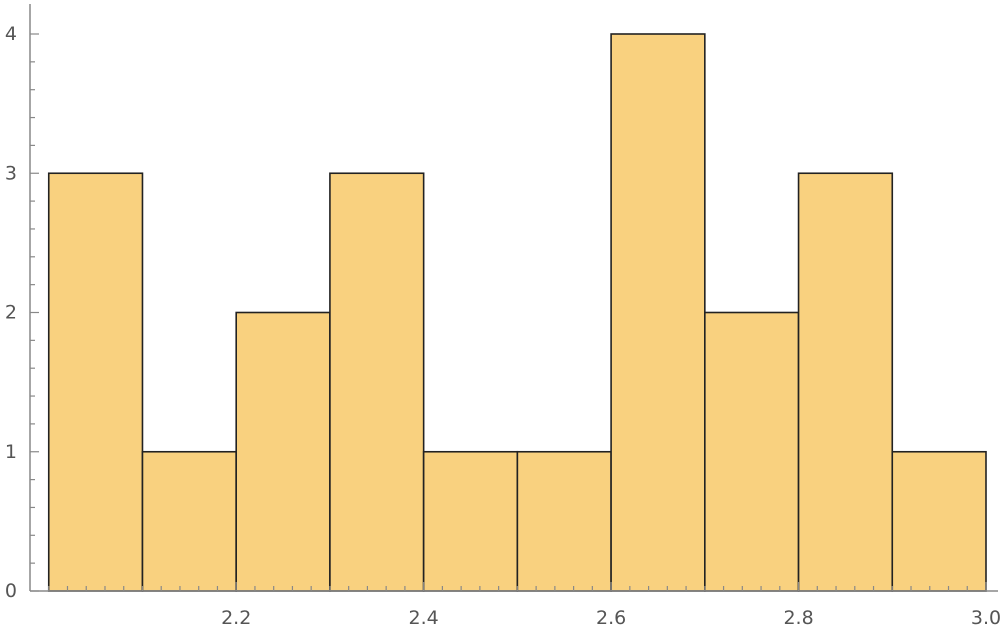  Describe the element at coordinates (236, 618) in the screenshot. I see `x-tick-label: 2.2` at that location.